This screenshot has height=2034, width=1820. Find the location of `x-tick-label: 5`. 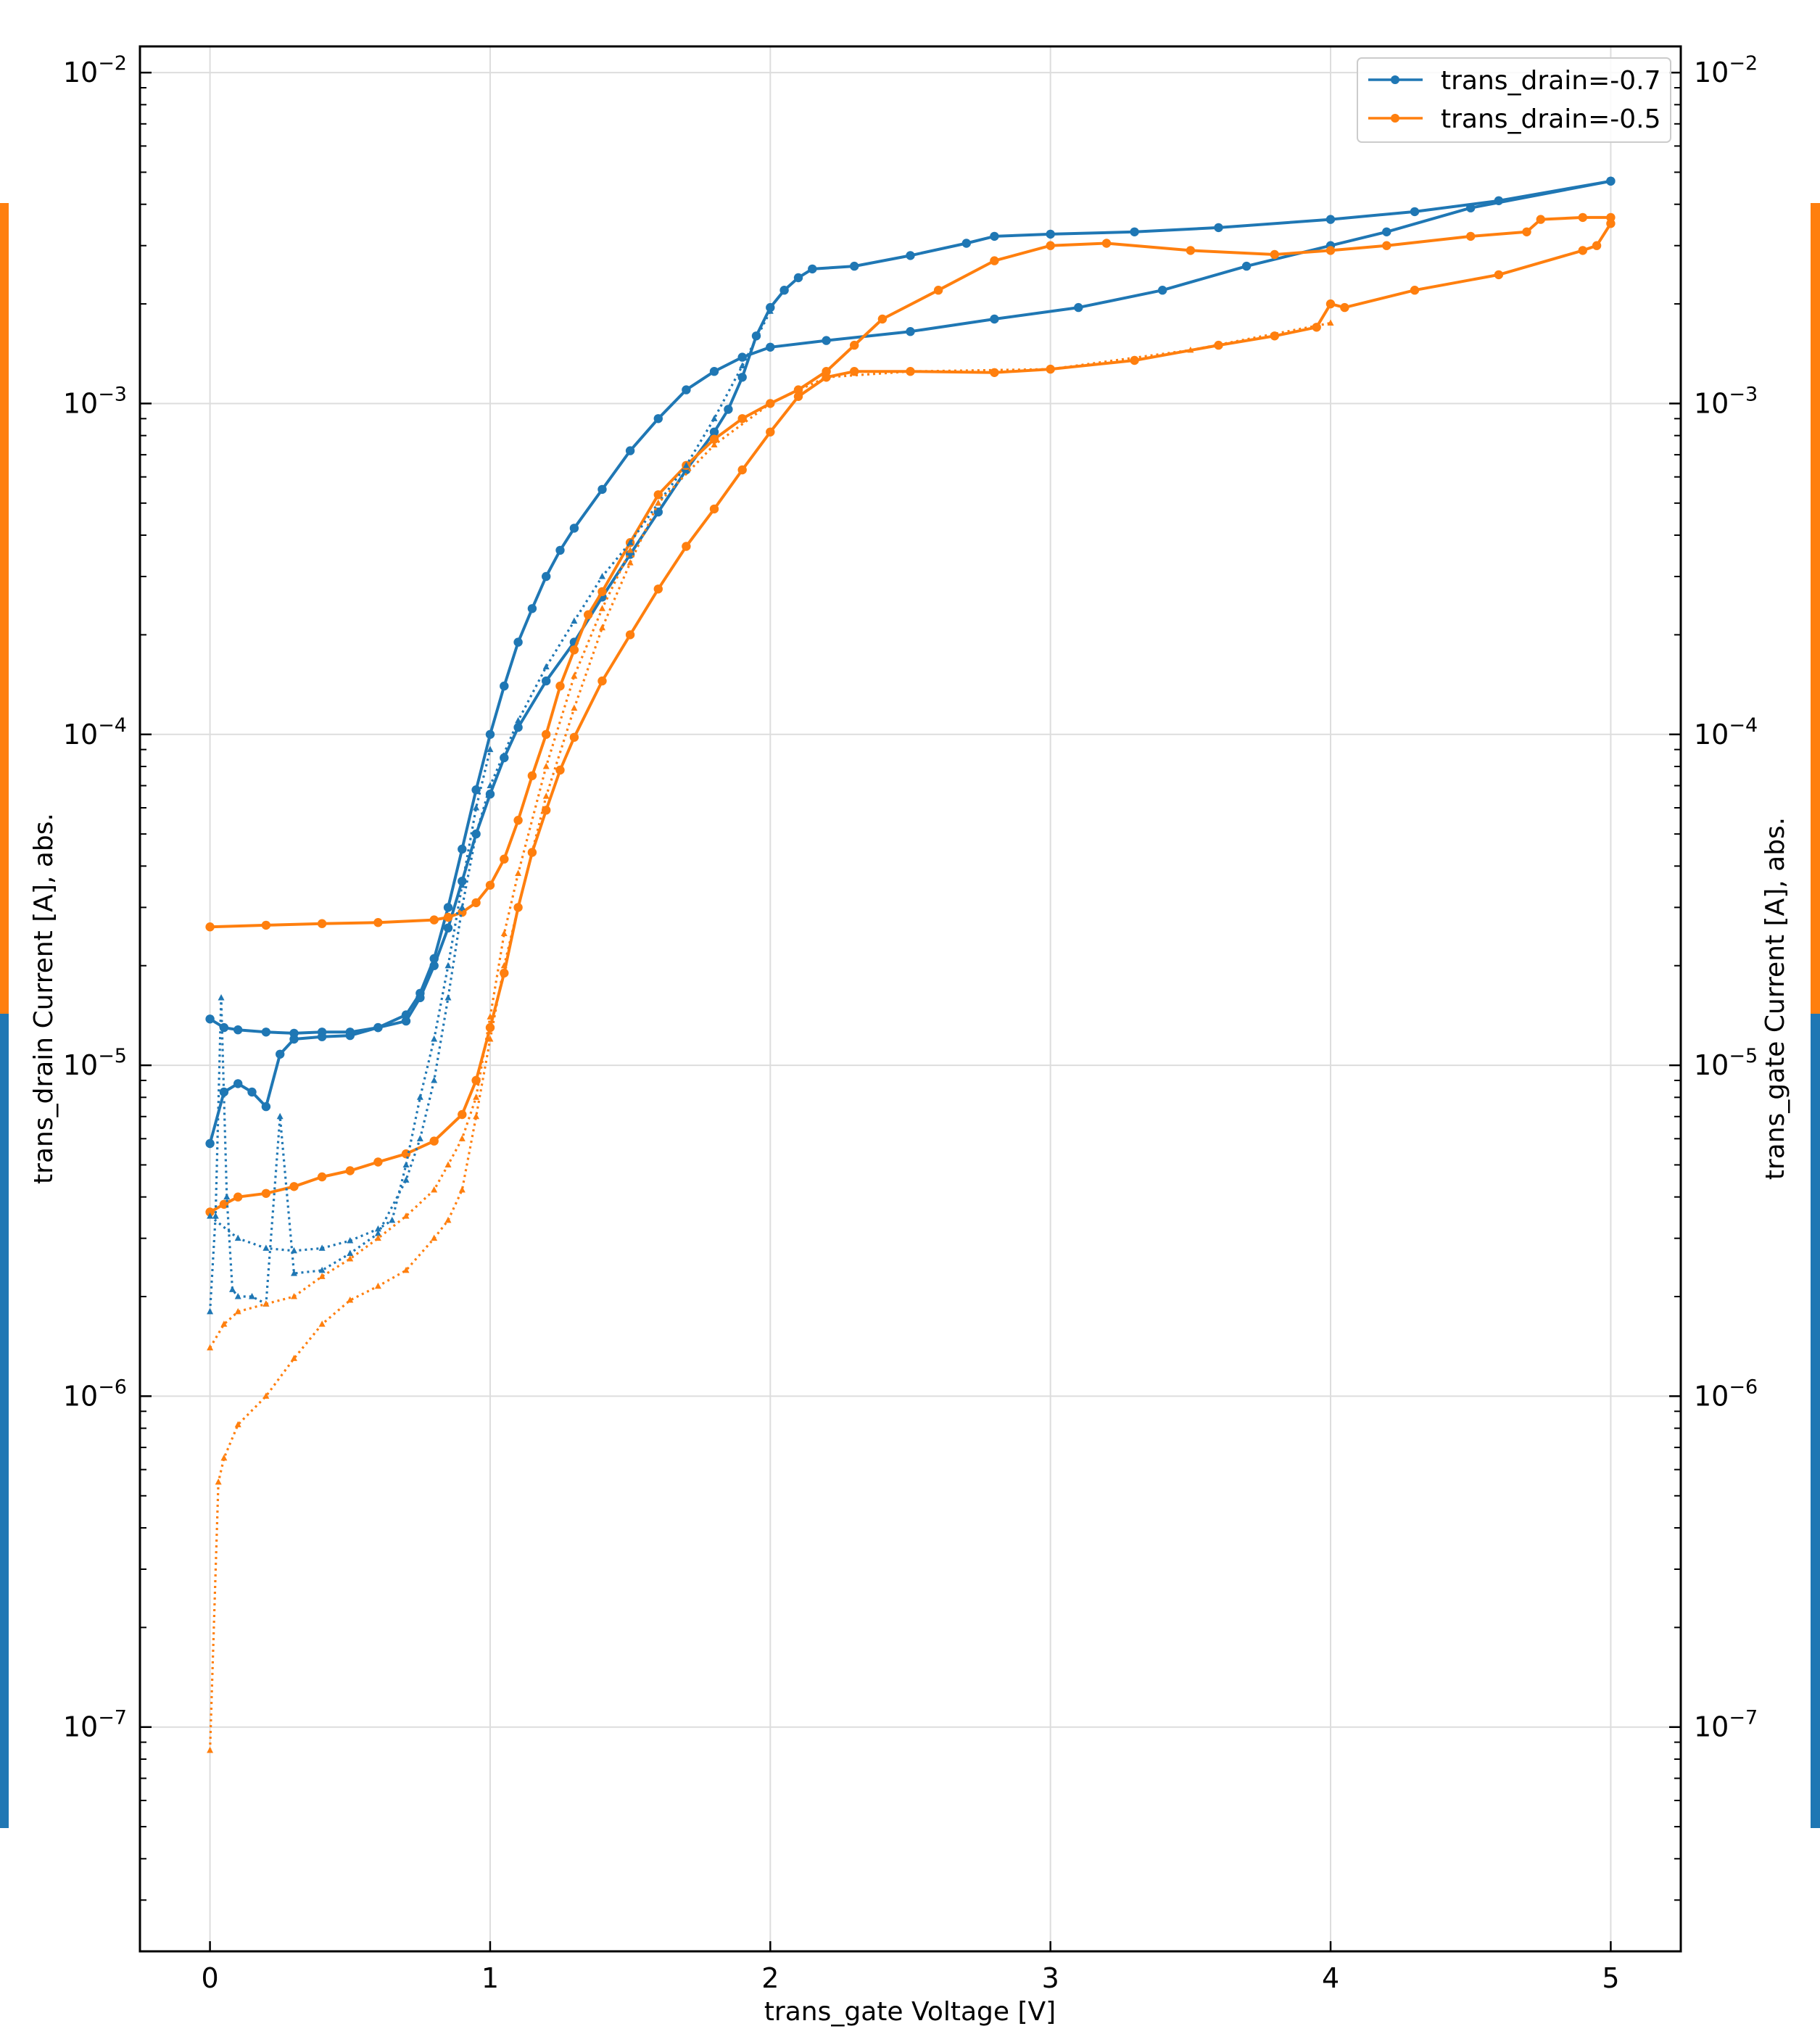

x-tick-label: 5 is located at coordinates (1610, 1978).